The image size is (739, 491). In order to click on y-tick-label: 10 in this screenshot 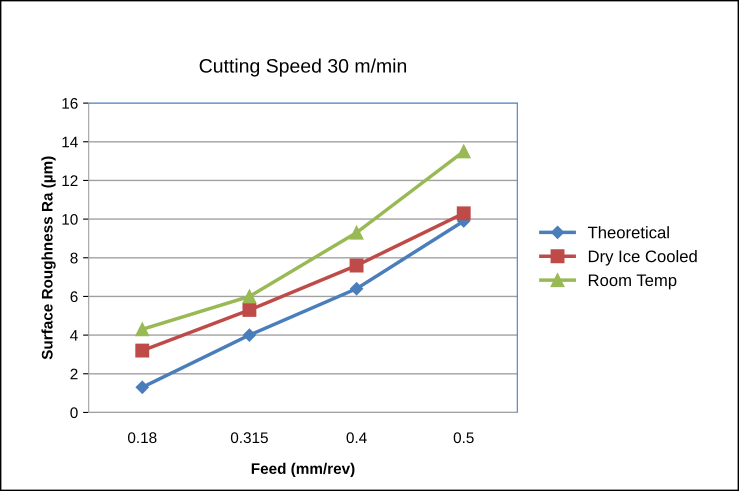, I will do `click(70, 219)`.